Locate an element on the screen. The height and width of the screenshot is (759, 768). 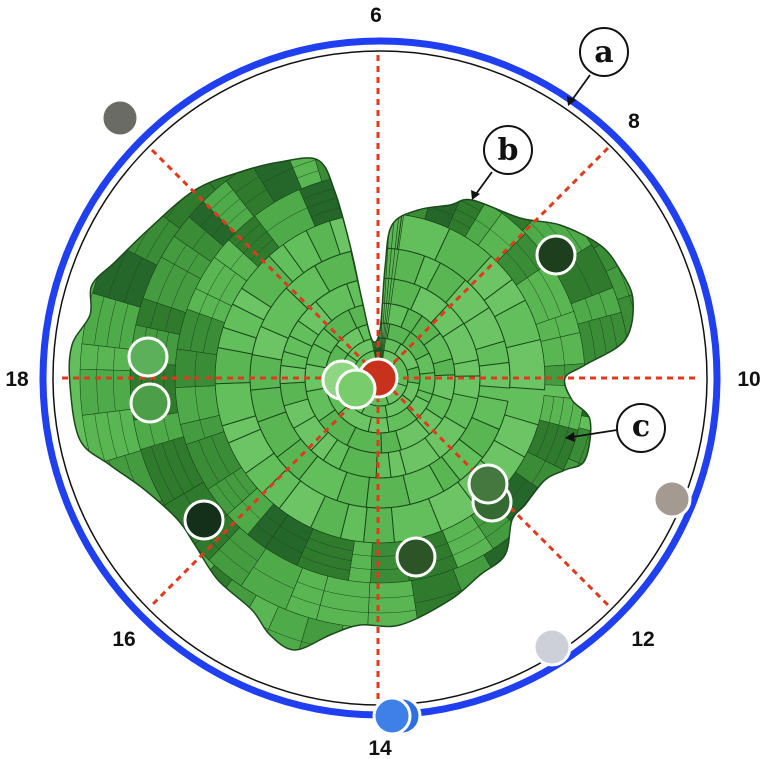
marker-upper-right-dark is located at coordinates (556, 255).